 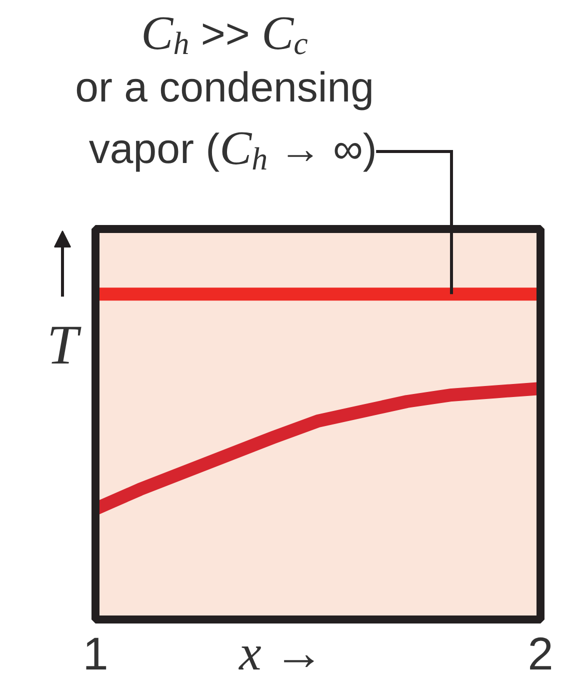 What do you see at coordinates (541, 654) in the screenshot?
I see `x-tick-label: 2` at bounding box center [541, 654].